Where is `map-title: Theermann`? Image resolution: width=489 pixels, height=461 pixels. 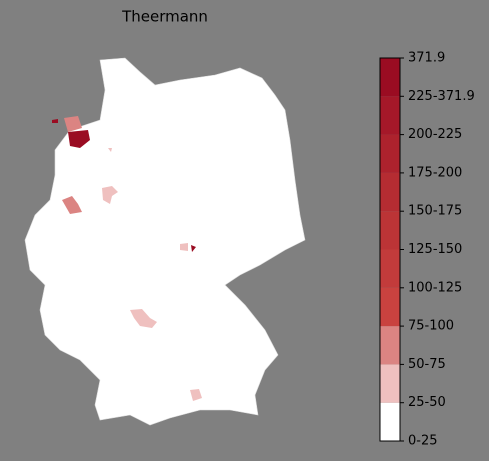 map-title: Theermann is located at coordinates (164, 17).